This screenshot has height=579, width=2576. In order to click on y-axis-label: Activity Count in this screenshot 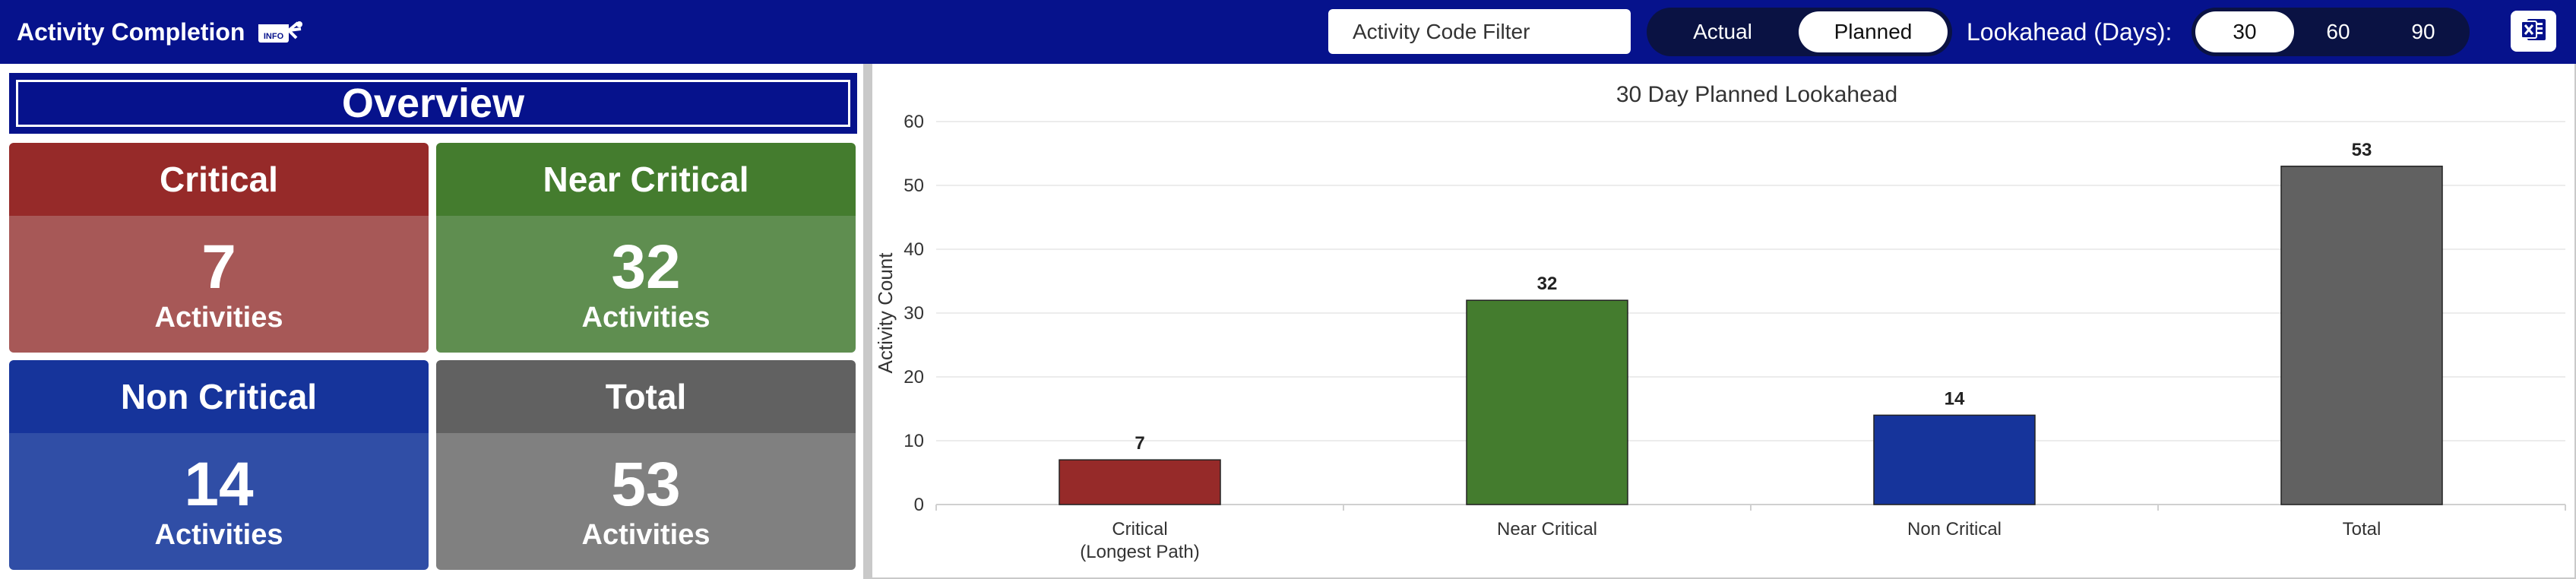, I will do `click(885, 313)`.